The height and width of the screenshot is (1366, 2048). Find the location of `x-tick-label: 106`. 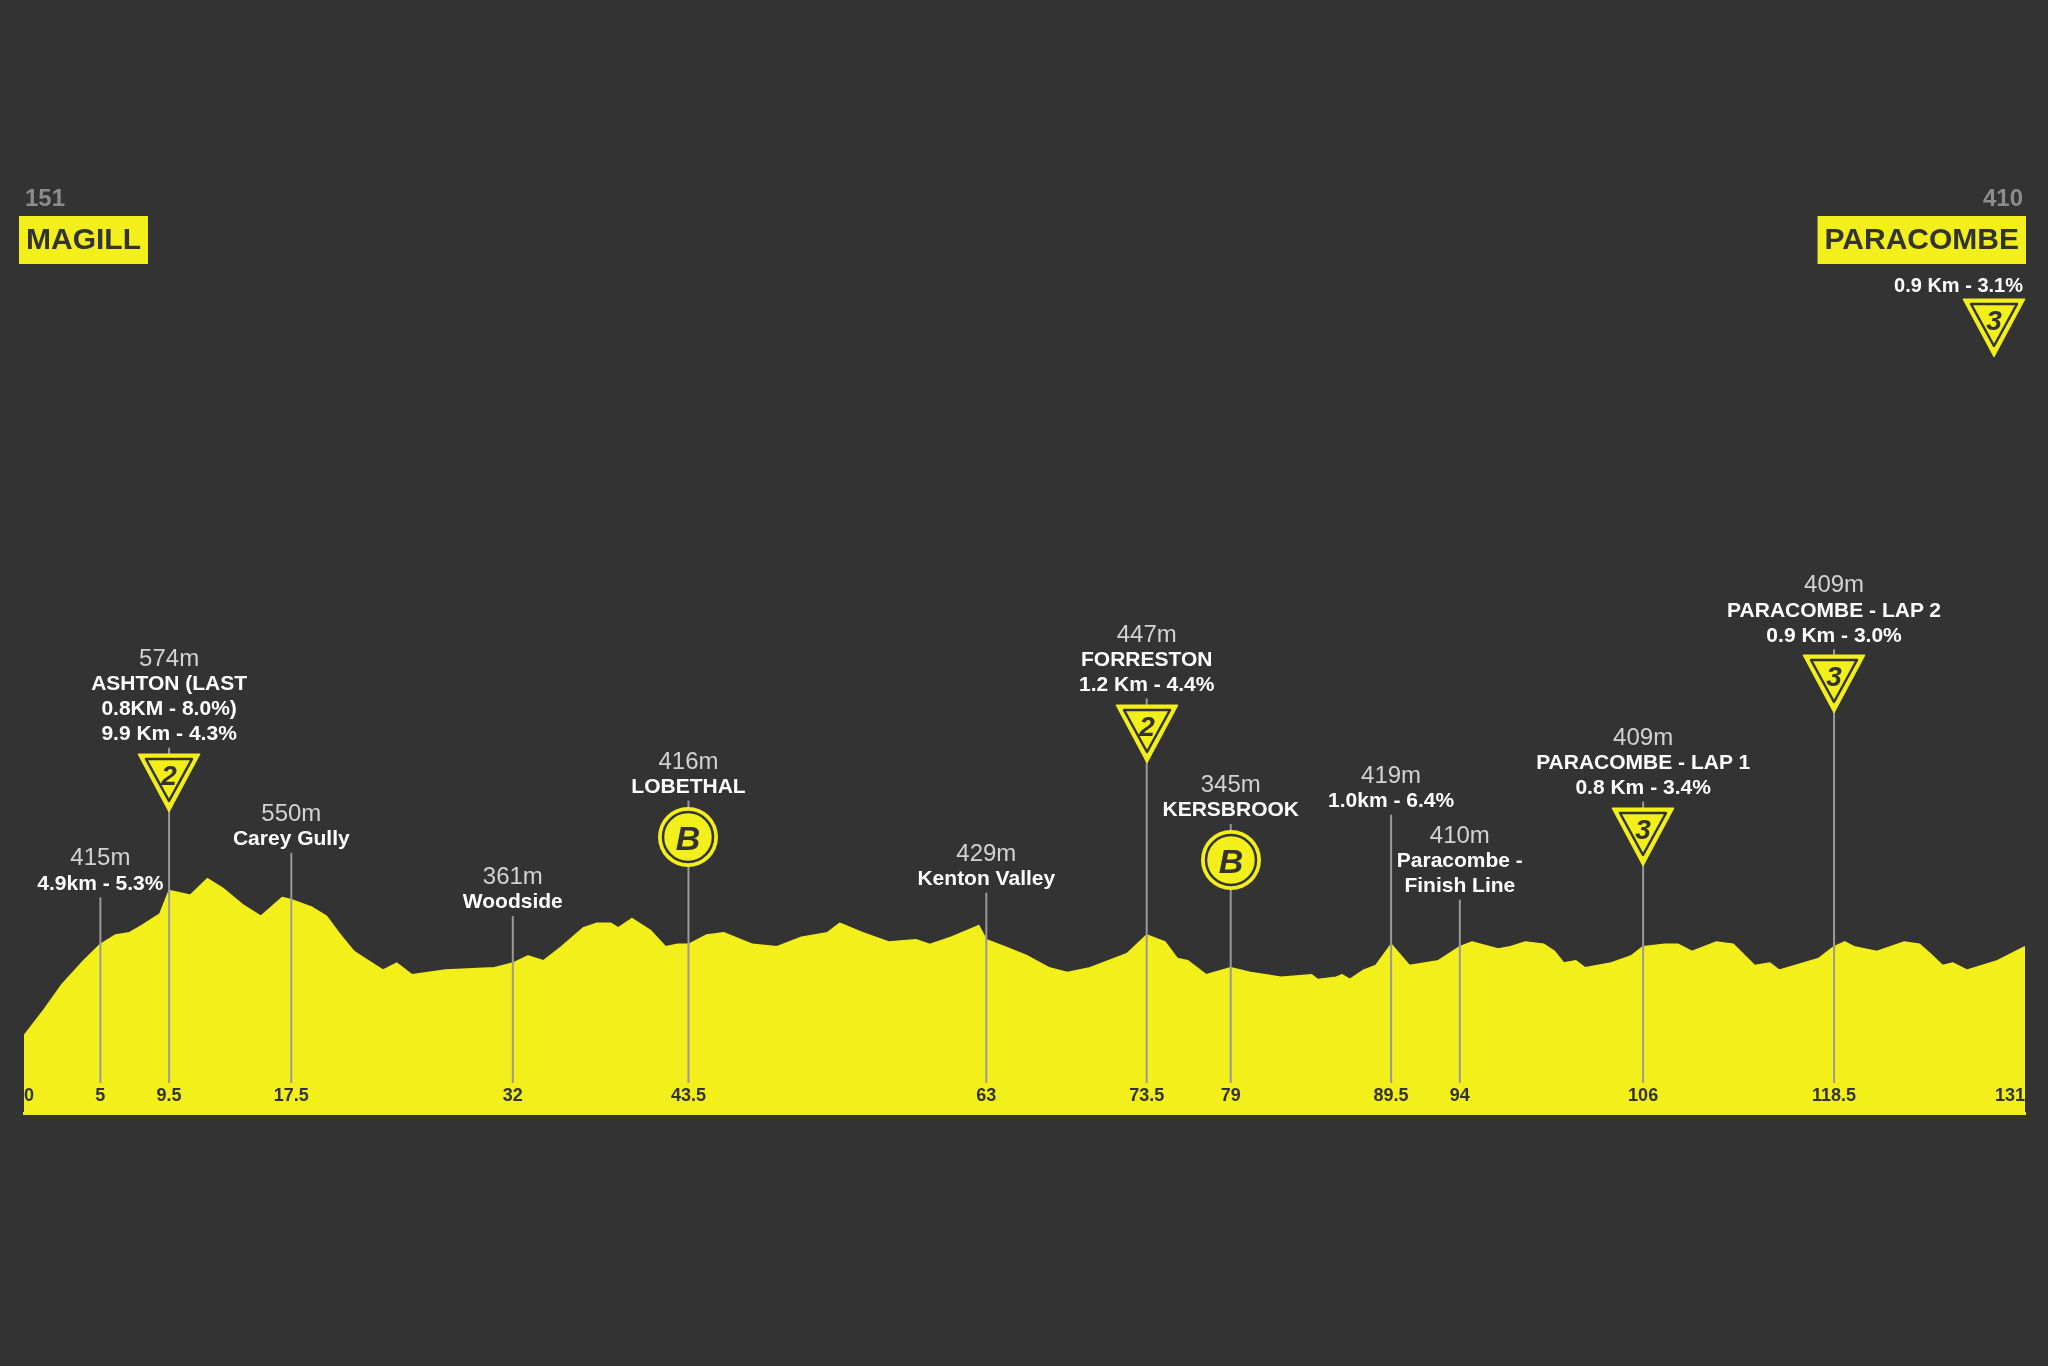

x-tick-label: 106 is located at coordinates (1643, 1095).